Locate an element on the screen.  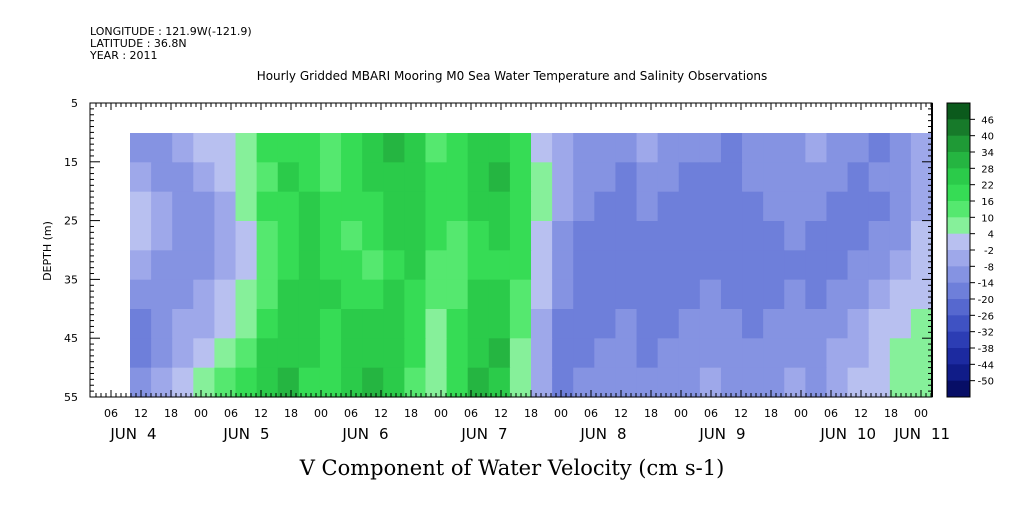
colorbar-label: 16 is located at coordinates (987, 202).